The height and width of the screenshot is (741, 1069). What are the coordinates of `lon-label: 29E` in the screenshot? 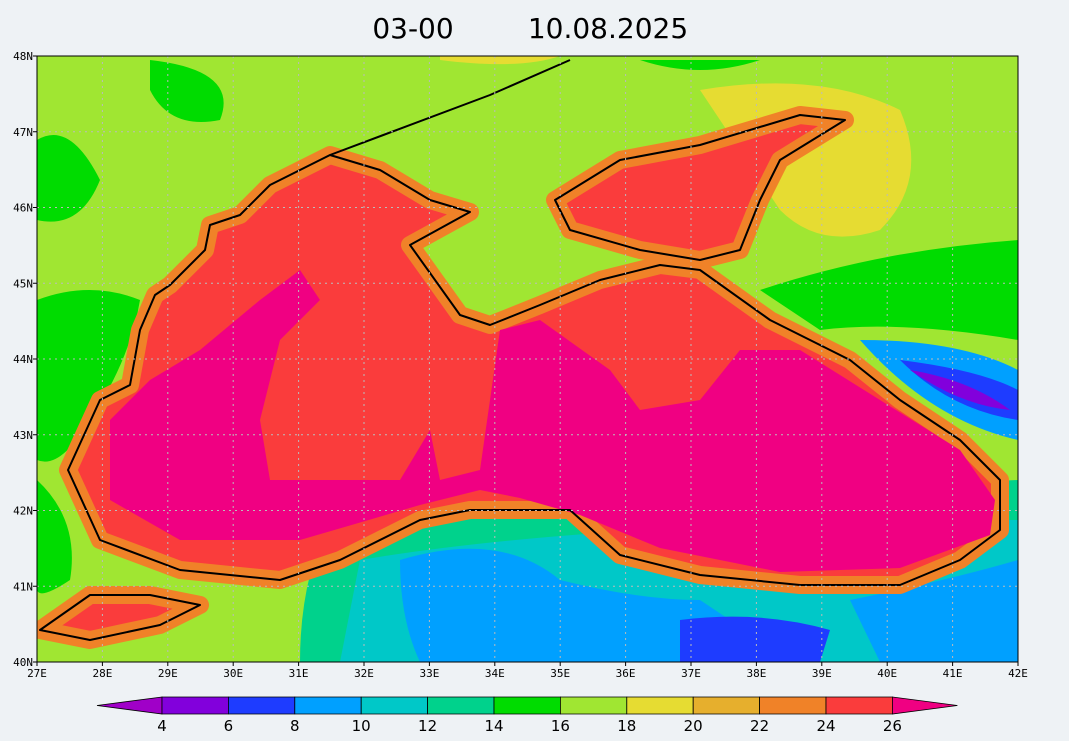 It's located at (168, 673).